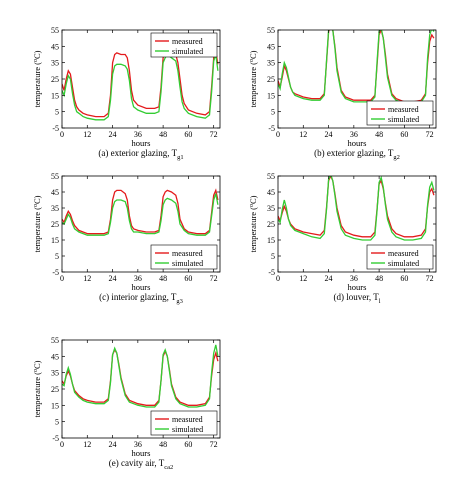 This screenshot has height=479, width=474. I want to click on panel-caption-sub: g1, so click(180, 157).